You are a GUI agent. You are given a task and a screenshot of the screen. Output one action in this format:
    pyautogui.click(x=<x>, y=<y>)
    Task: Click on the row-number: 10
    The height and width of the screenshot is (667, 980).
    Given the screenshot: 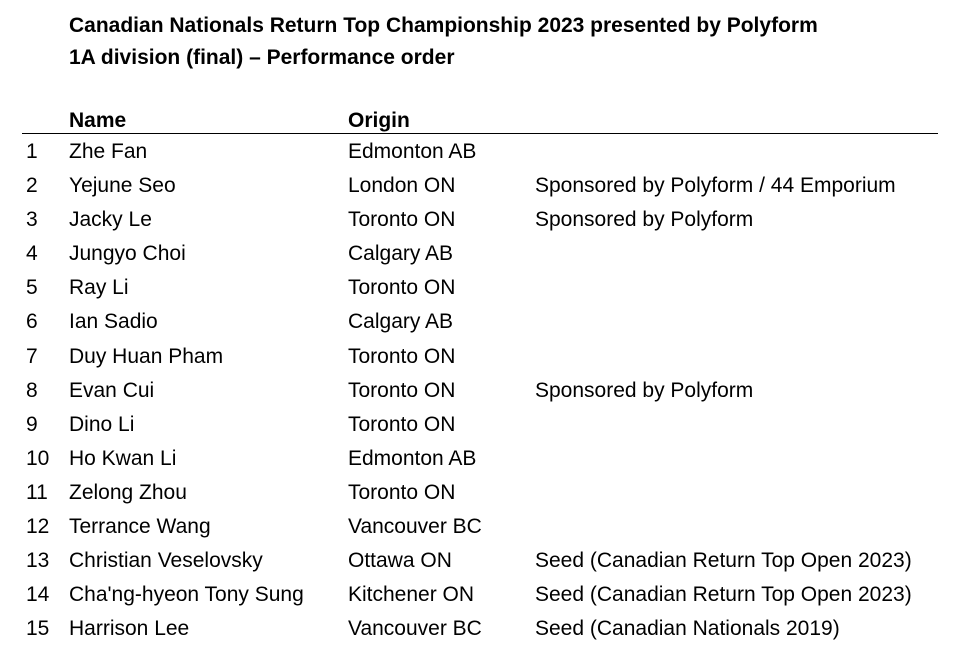 What is the action you would take?
    pyautogui.click(x=38, y=458)
    